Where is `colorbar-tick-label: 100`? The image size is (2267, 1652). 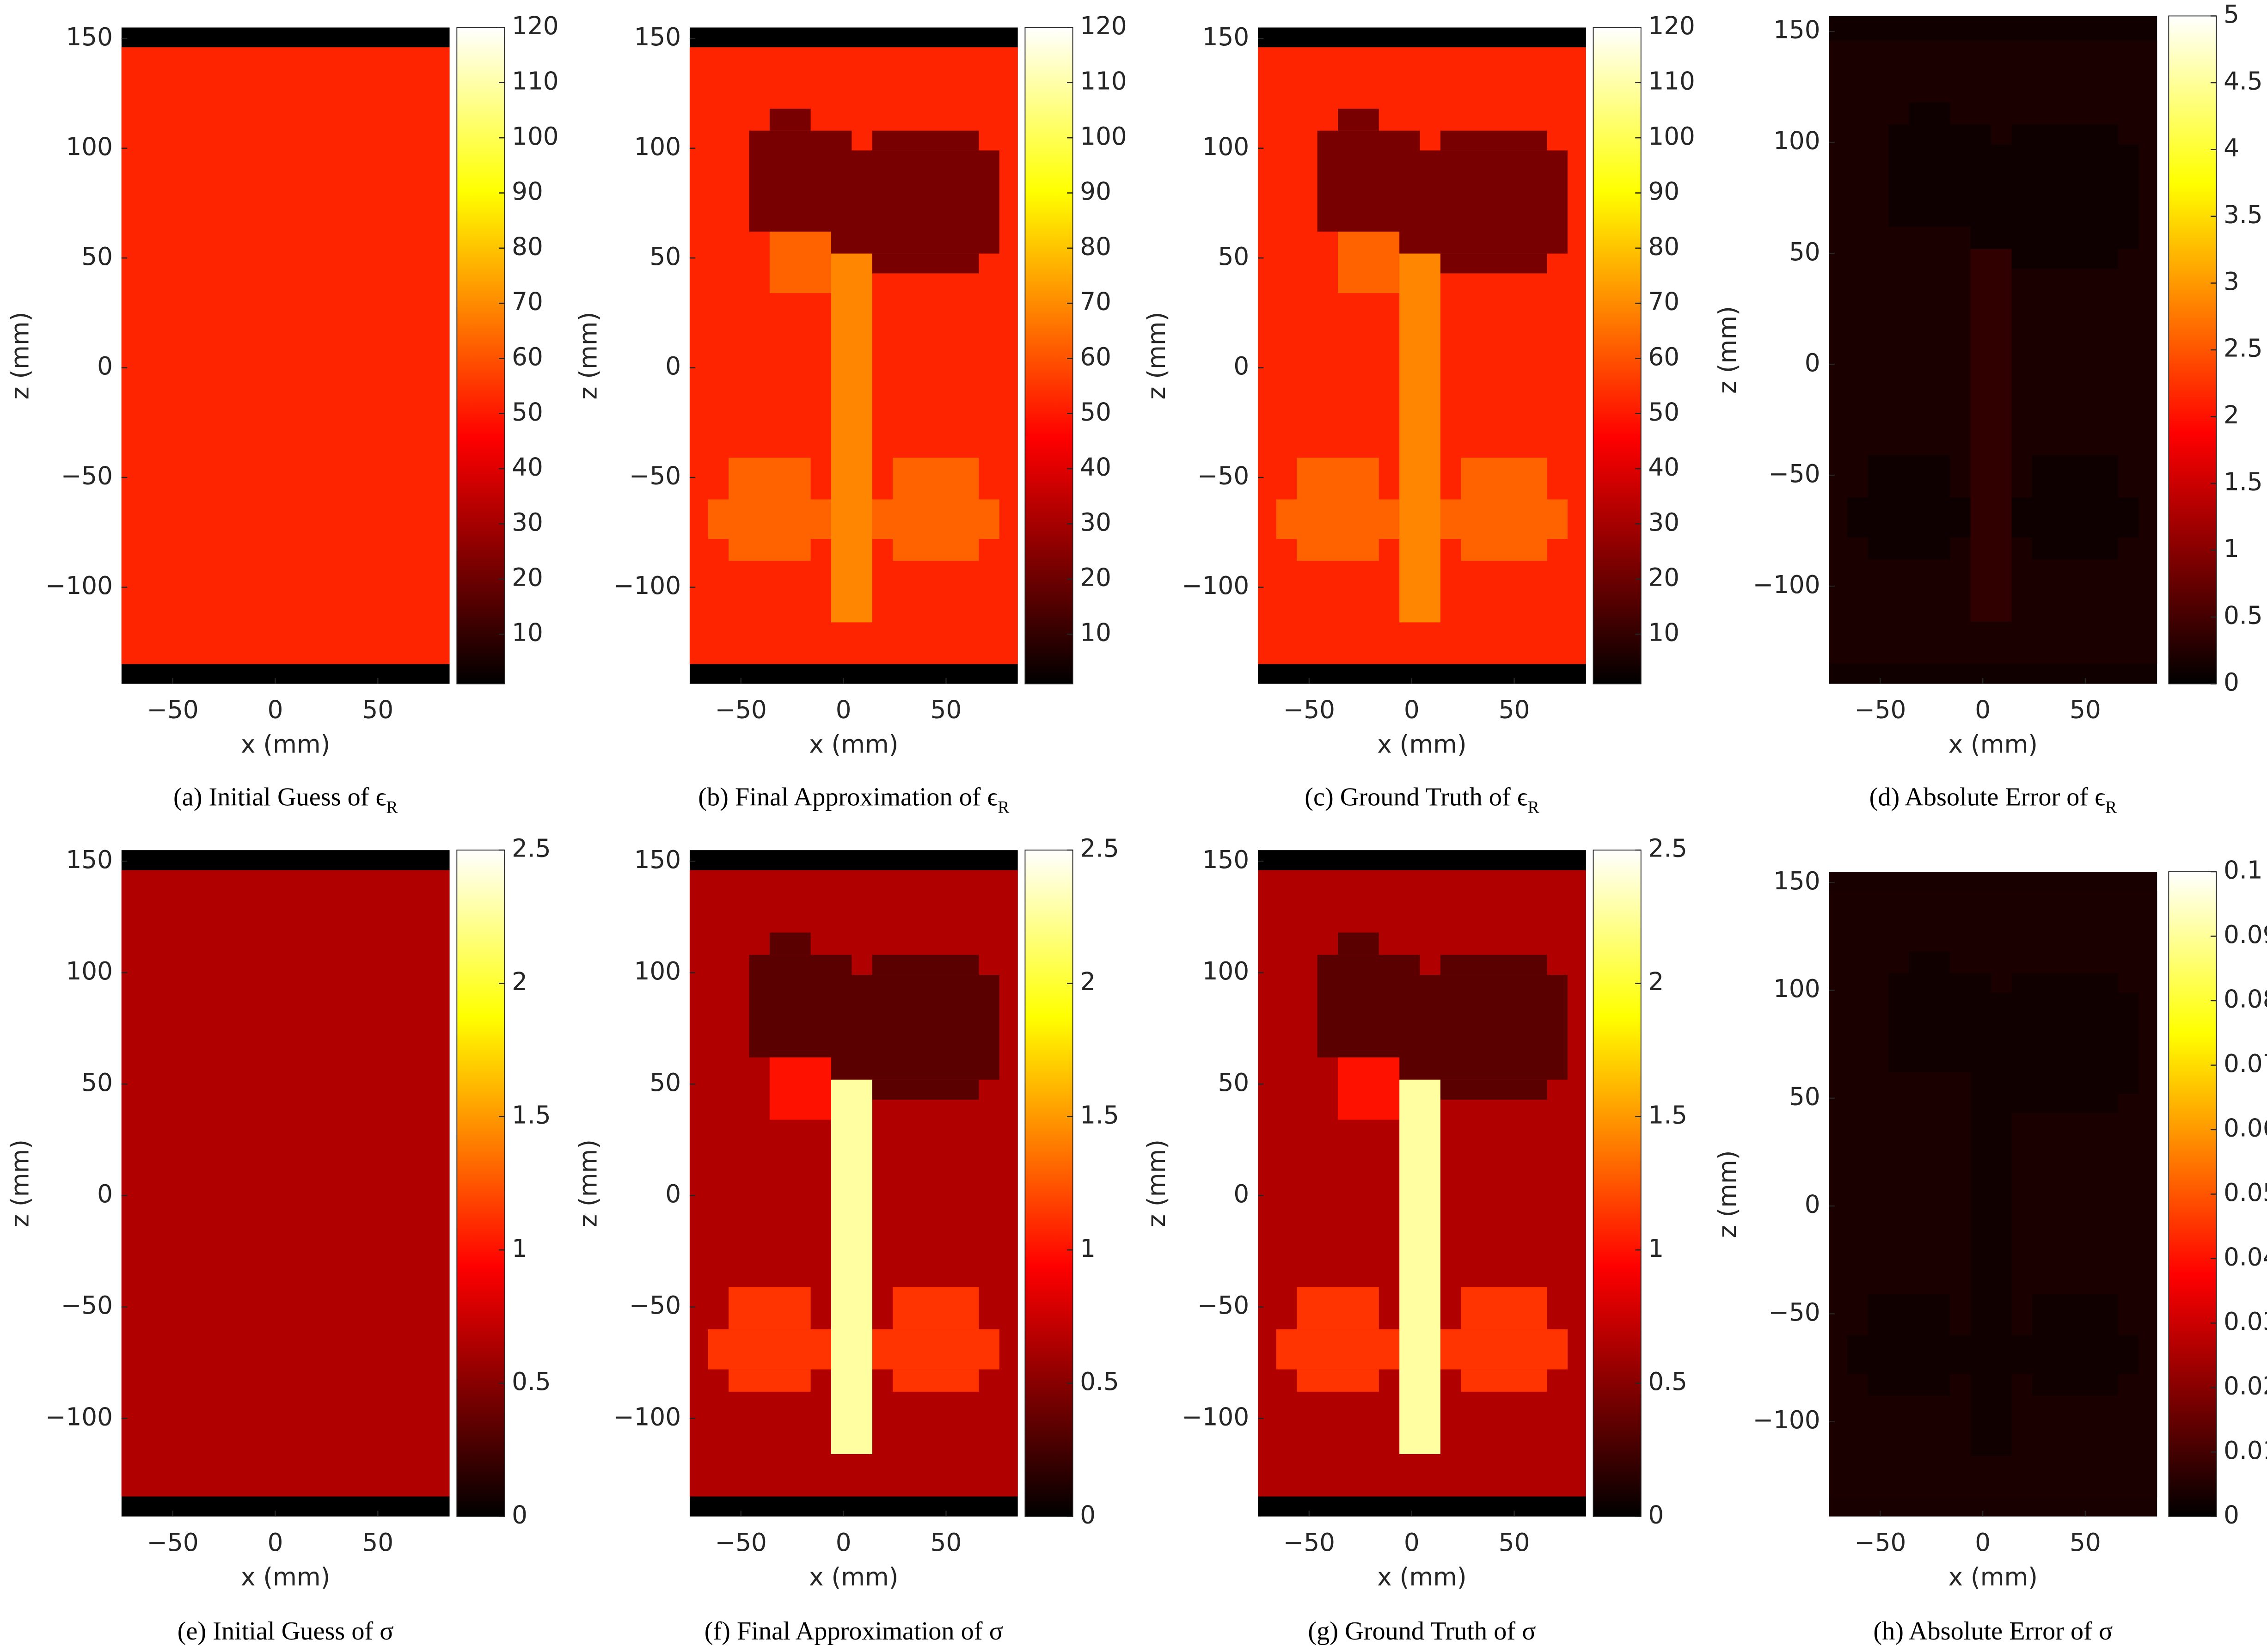
colorbar-tick-label: 100 is located at coordinates (1103, 136).